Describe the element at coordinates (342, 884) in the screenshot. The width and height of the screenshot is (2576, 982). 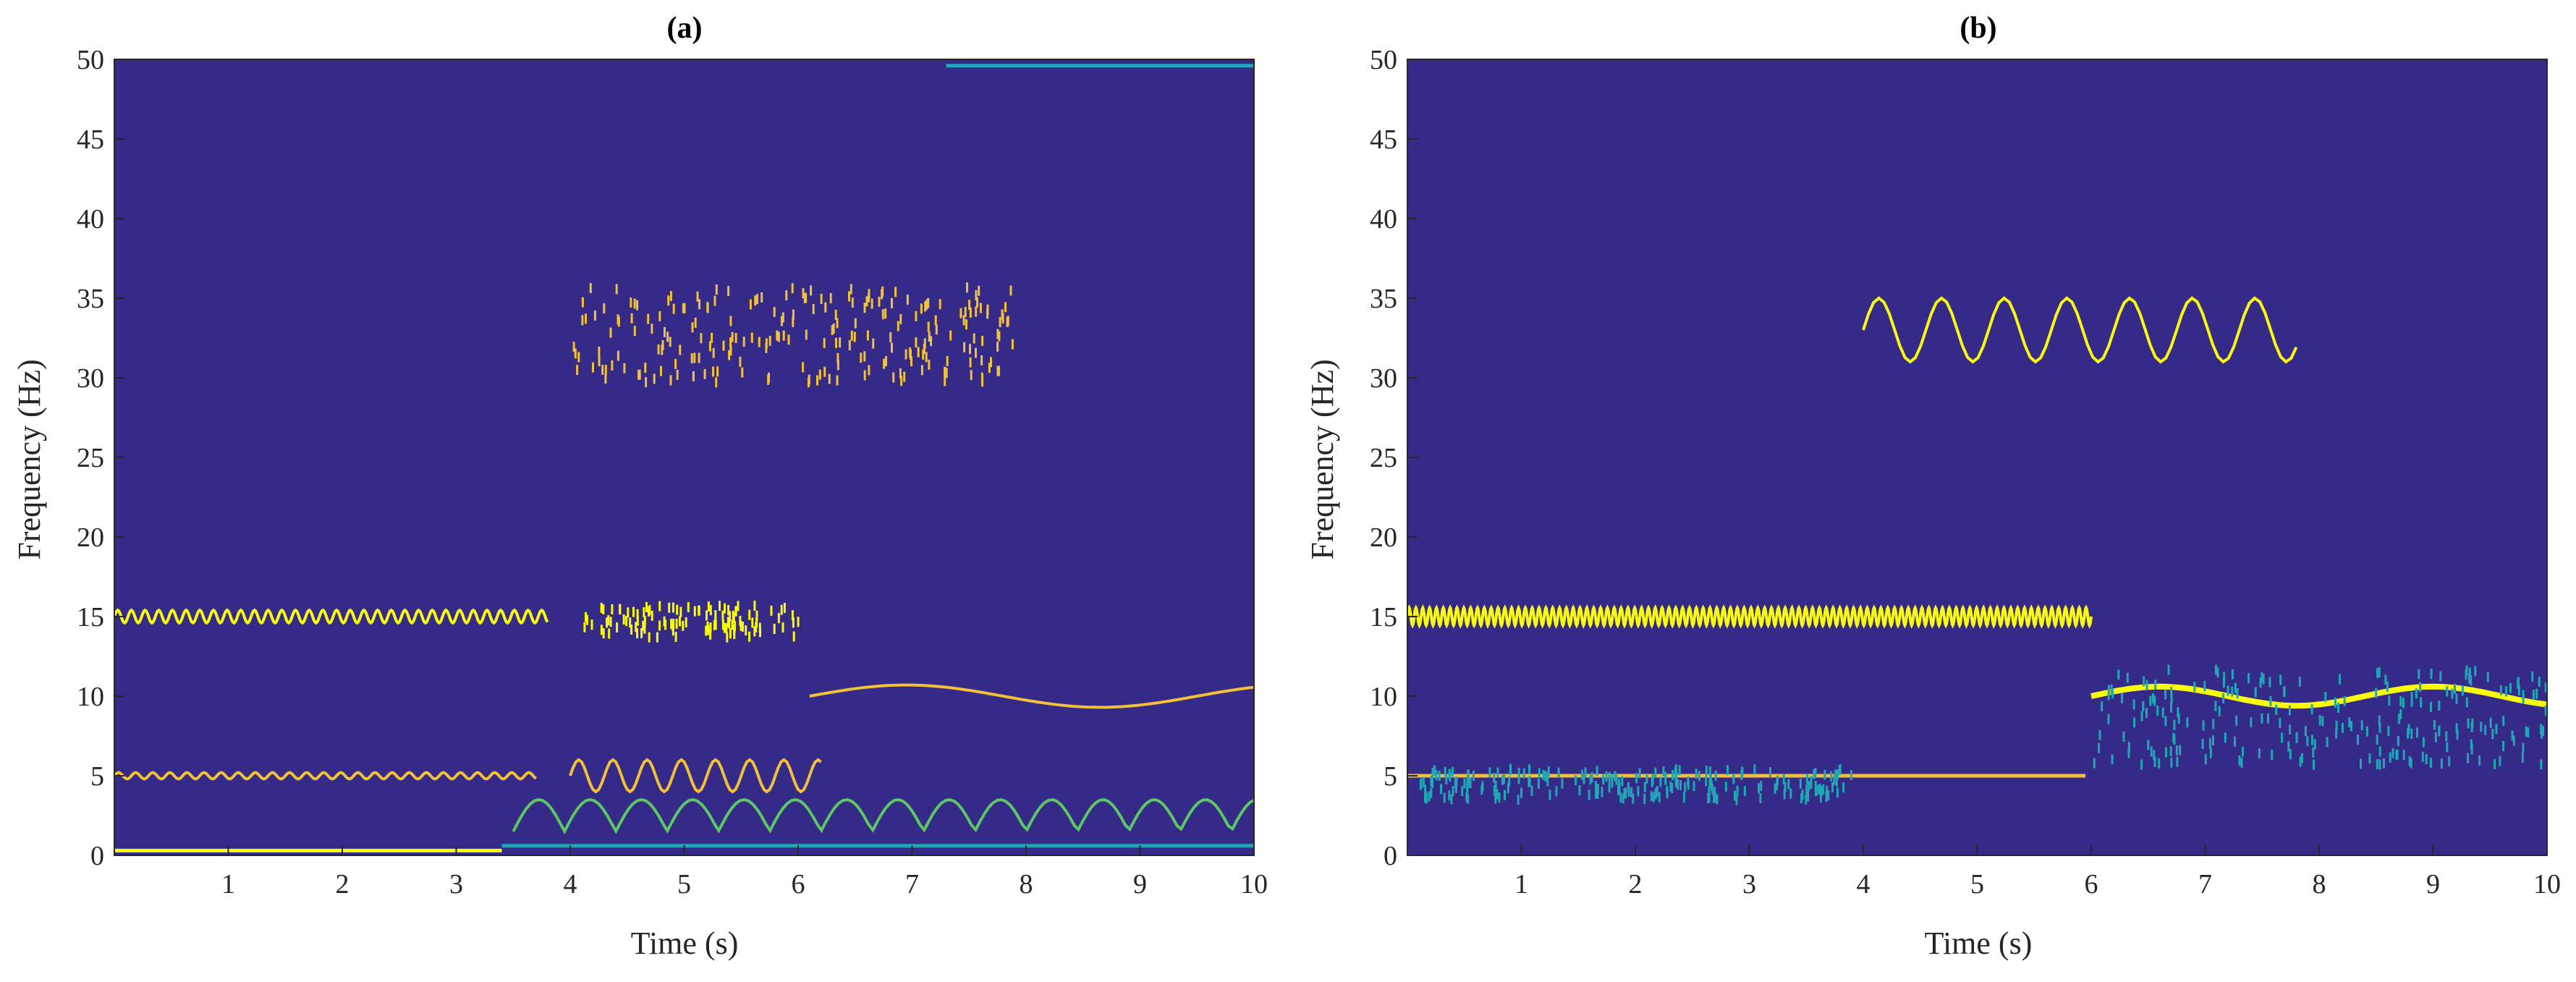
I see `panel-a-xtick-label: 2` at that location.